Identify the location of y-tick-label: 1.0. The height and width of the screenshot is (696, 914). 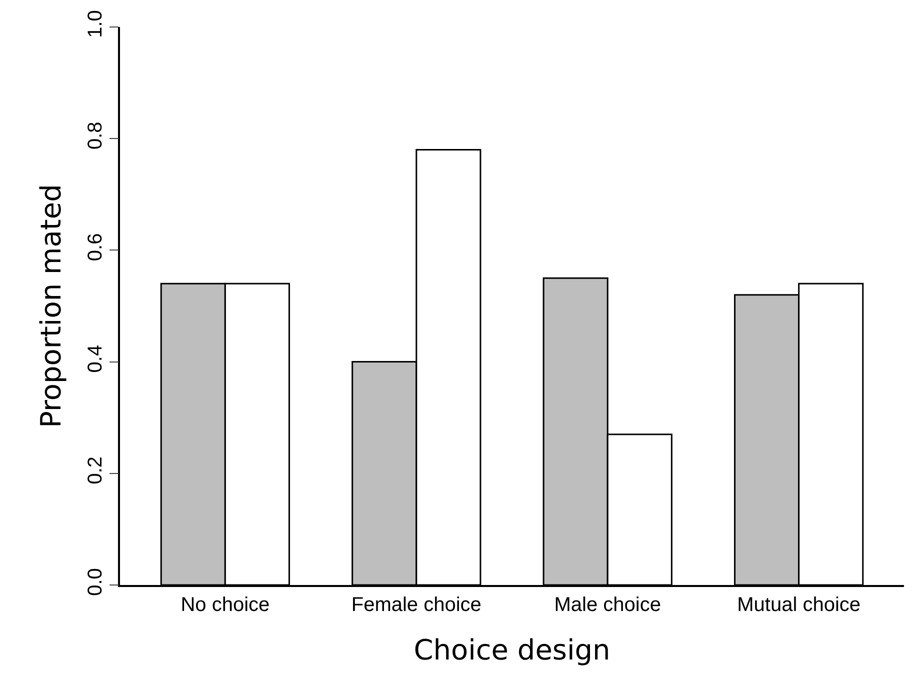
(95, 24).